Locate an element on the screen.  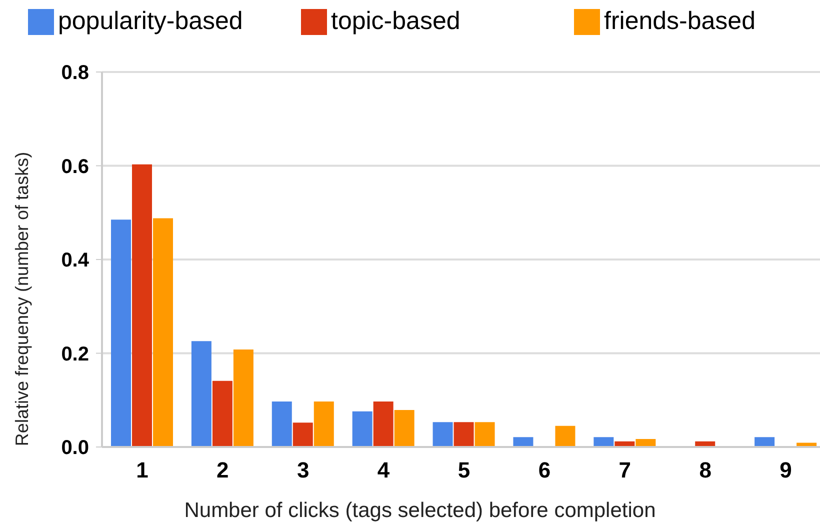
x-tick-label: 2 is located at coordinates (222, 470).